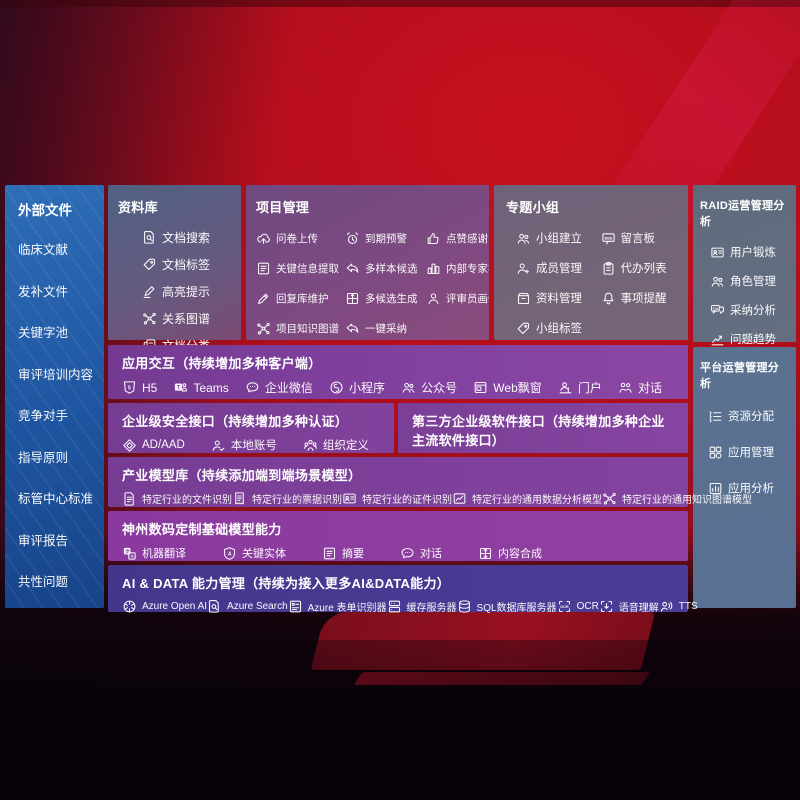  I want to click on feature-item: 用户锻炼, so click(750, 252).